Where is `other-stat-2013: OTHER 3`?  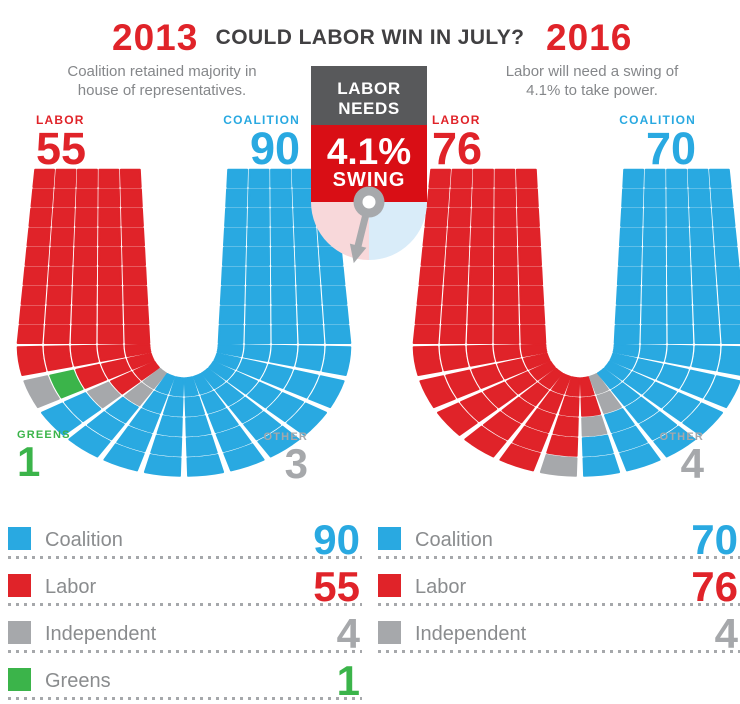
other-stat-2013: OTHER 3 is located at coordinates (286, 457).